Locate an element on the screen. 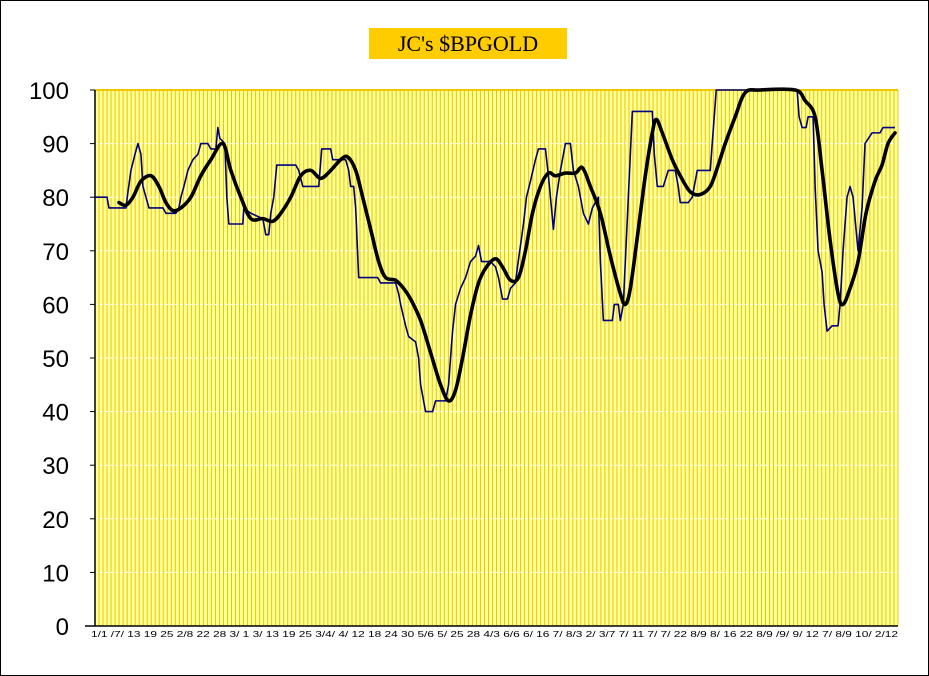 This screenshot has height=676, width=929. y-tick-label: 90 is located at coordinates (55, 145).